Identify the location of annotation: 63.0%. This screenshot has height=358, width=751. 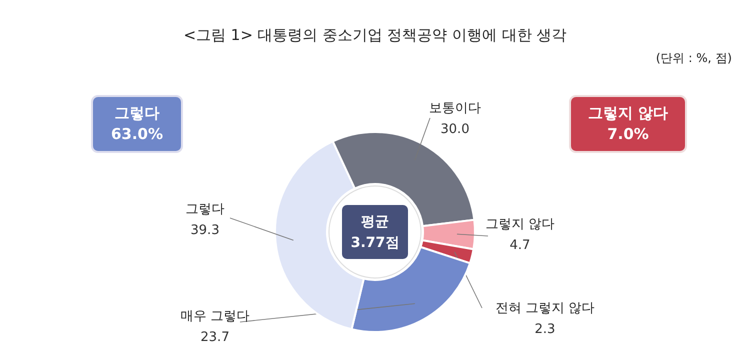
(137, 134).